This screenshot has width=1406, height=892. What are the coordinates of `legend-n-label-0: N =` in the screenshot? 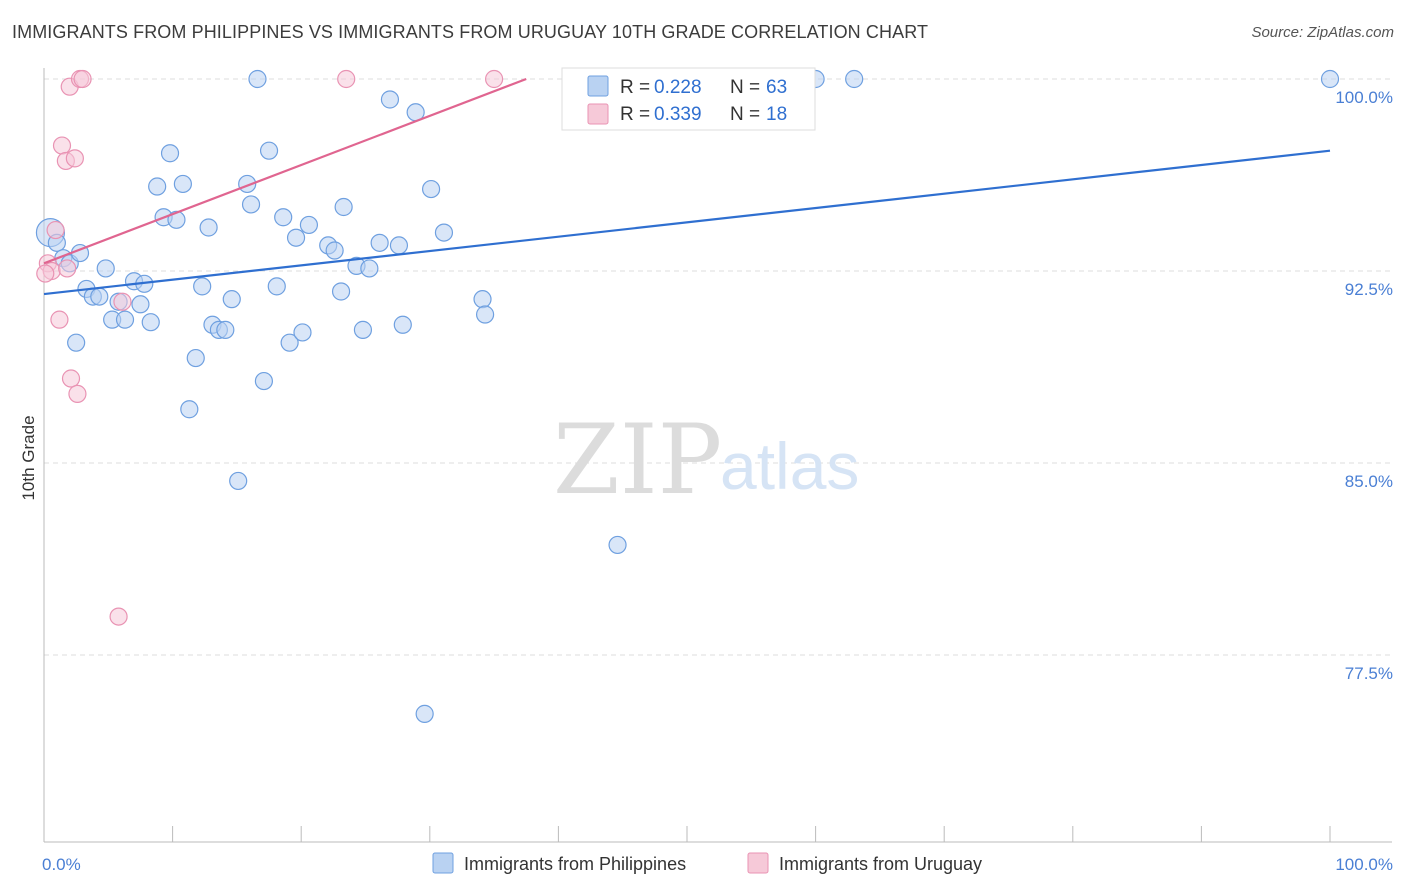 It's located at (745, 87).